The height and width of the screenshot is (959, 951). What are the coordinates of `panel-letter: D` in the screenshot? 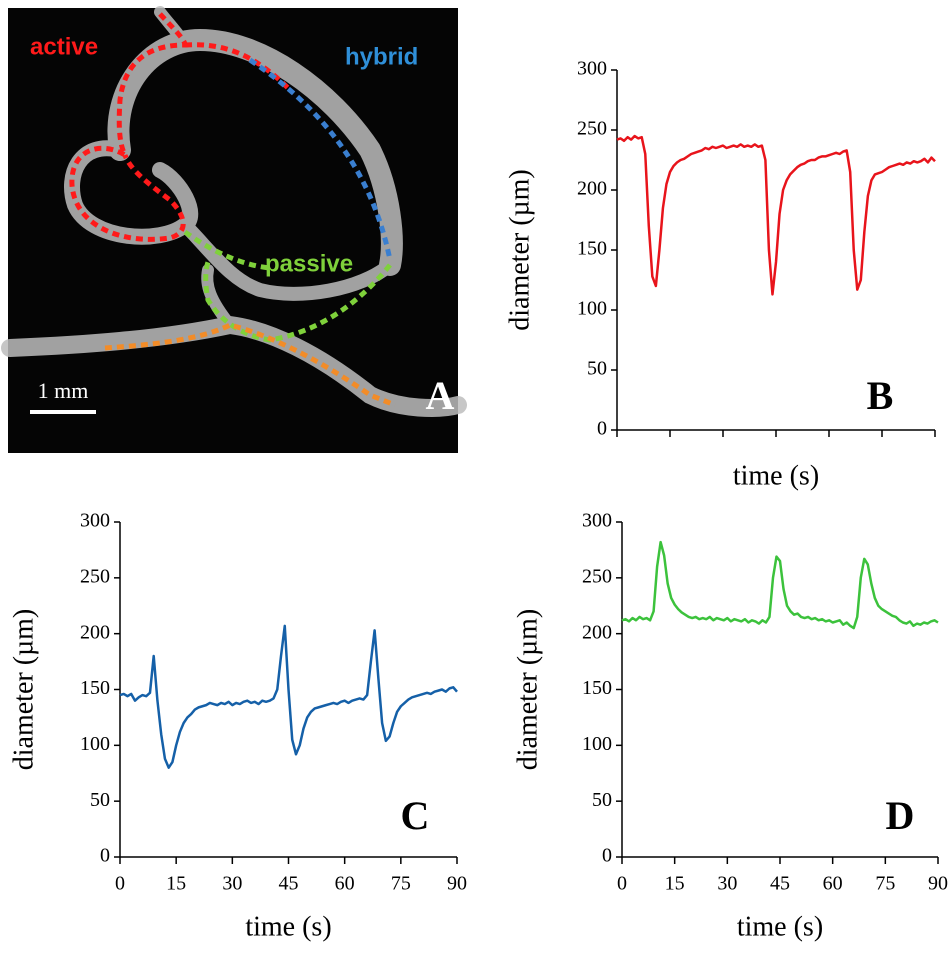 It's located at (900, 815).